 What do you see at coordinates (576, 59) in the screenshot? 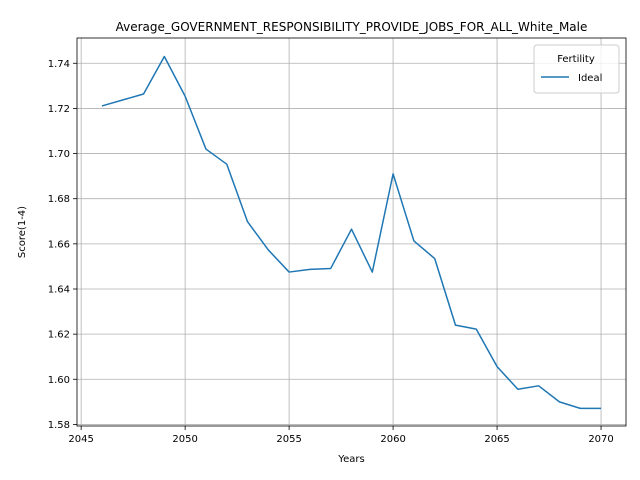
I see `legend-title: Fertility` at bounding box center [576, 59].